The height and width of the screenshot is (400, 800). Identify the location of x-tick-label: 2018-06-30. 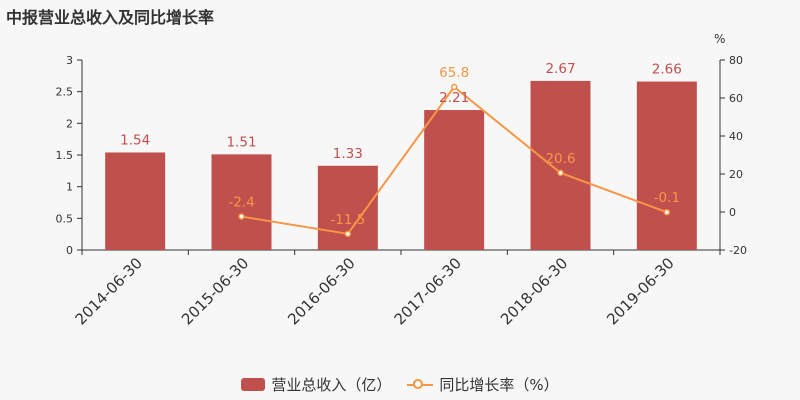
(534, 291).